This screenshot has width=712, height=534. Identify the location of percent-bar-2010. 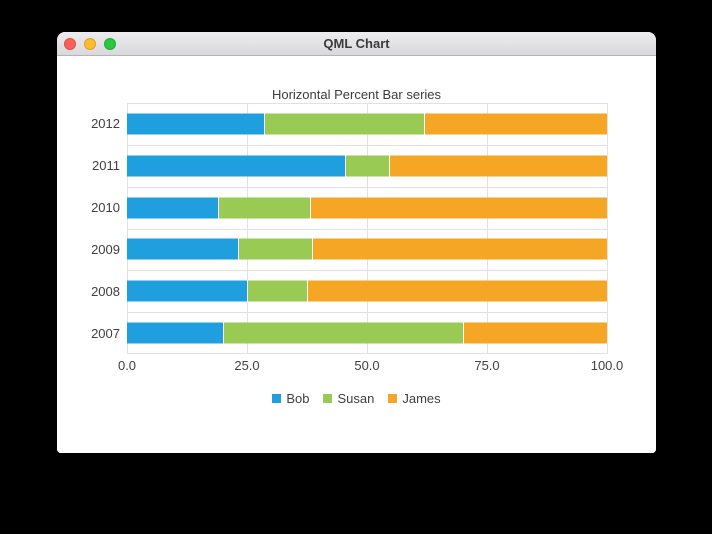
(367, 208).